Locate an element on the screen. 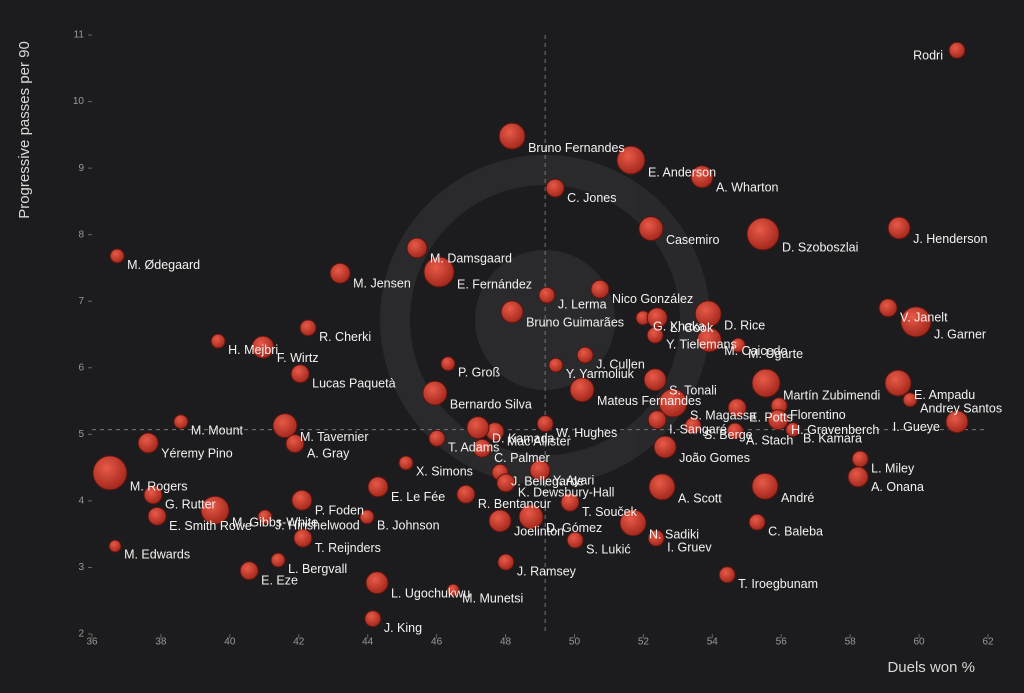 The image size is (1024, 693). point-label: Joelinton is located at coordinates (539, 532).